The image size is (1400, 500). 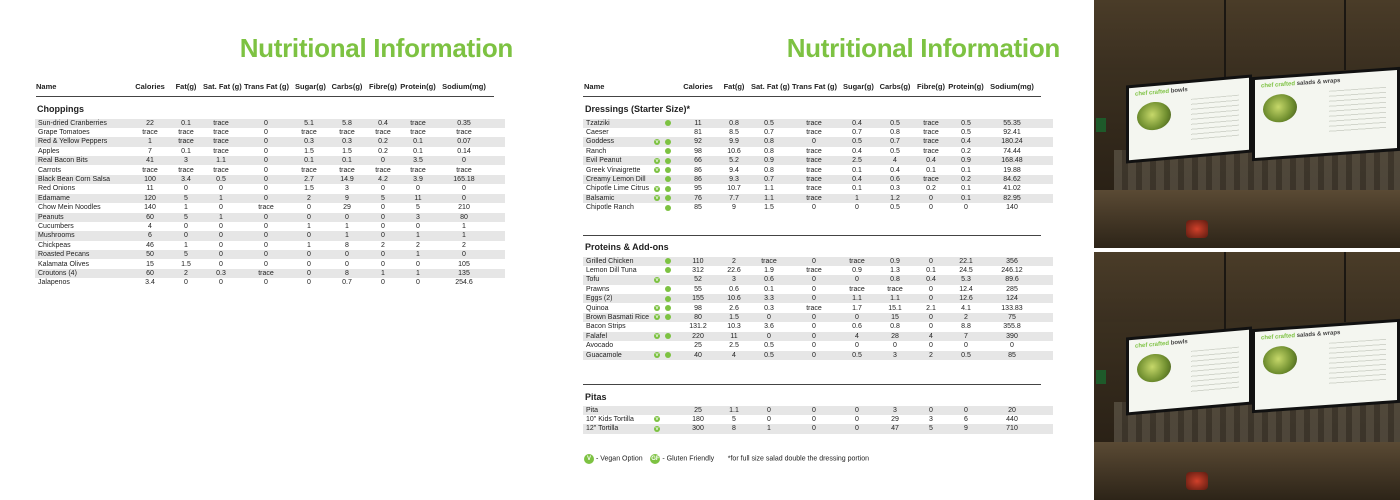 What do you see at coordinates (931, 336) in the screenshot?
I see `nutrient-value: 4` at bounding box center [931, 336].